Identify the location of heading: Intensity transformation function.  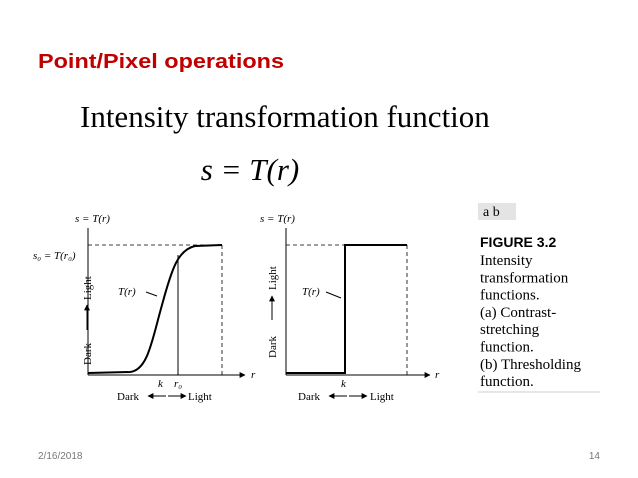
(285, 116).